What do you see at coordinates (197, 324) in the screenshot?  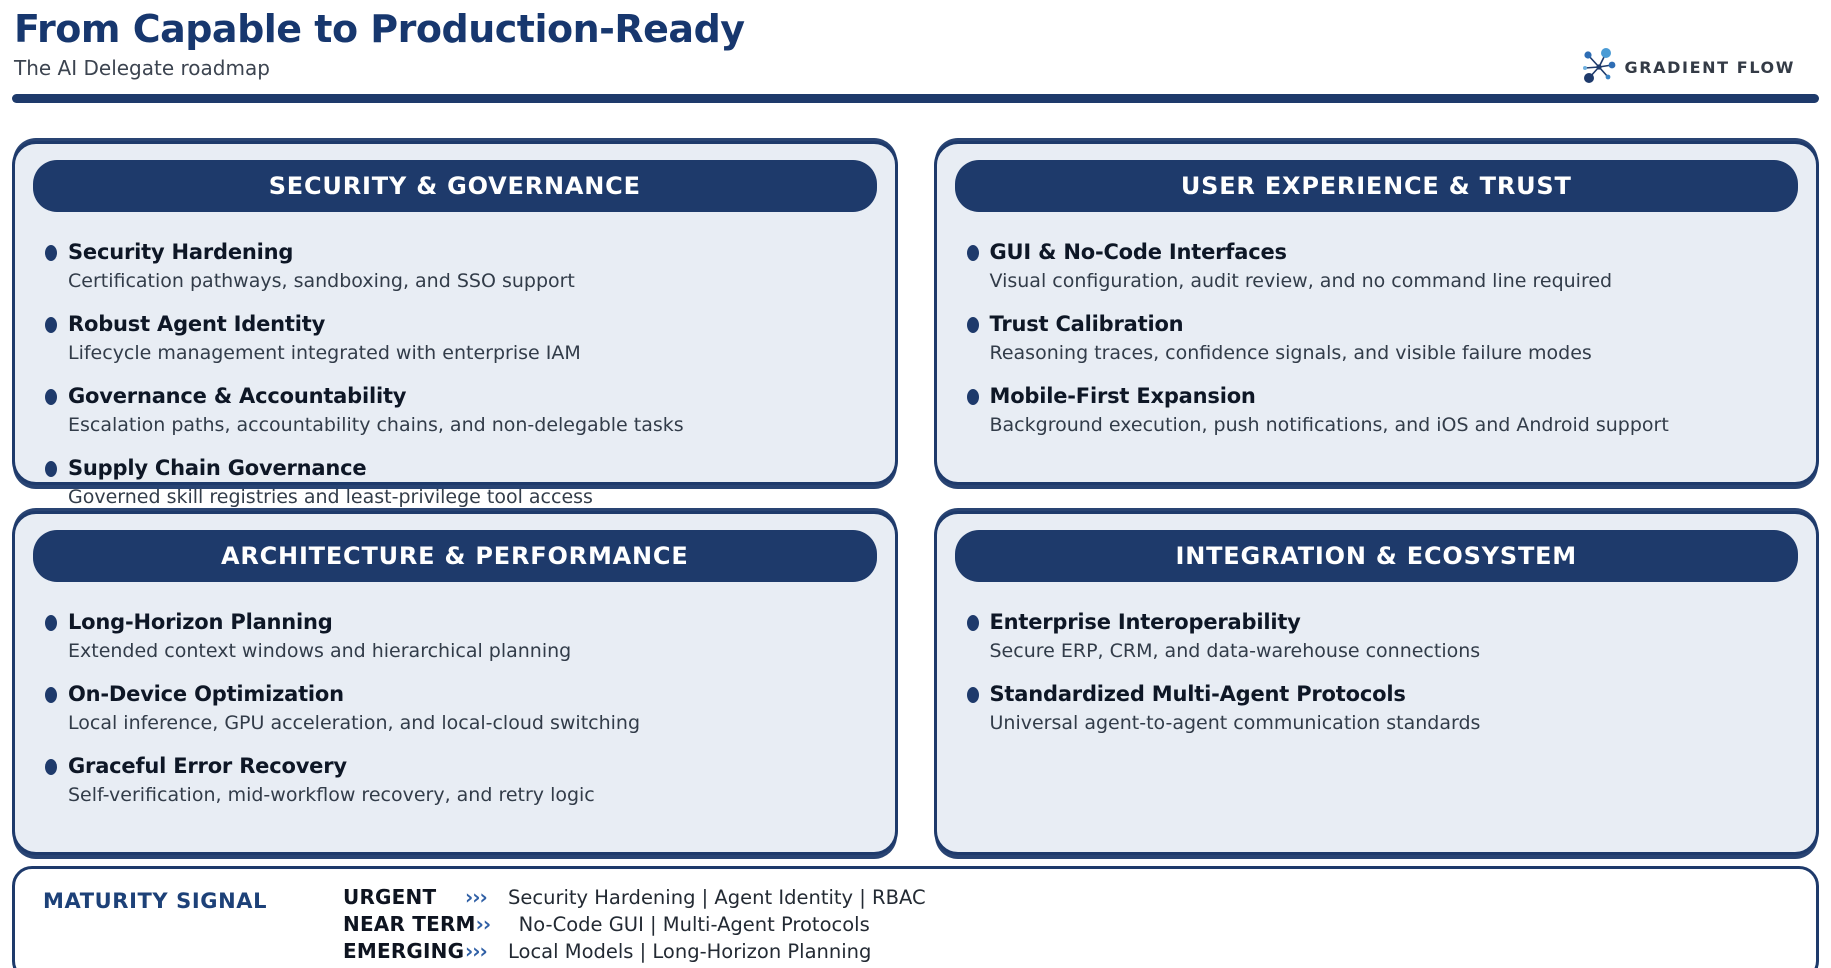 I see `item-title: Robust Agent Identity` at bounding box center [197, 324].